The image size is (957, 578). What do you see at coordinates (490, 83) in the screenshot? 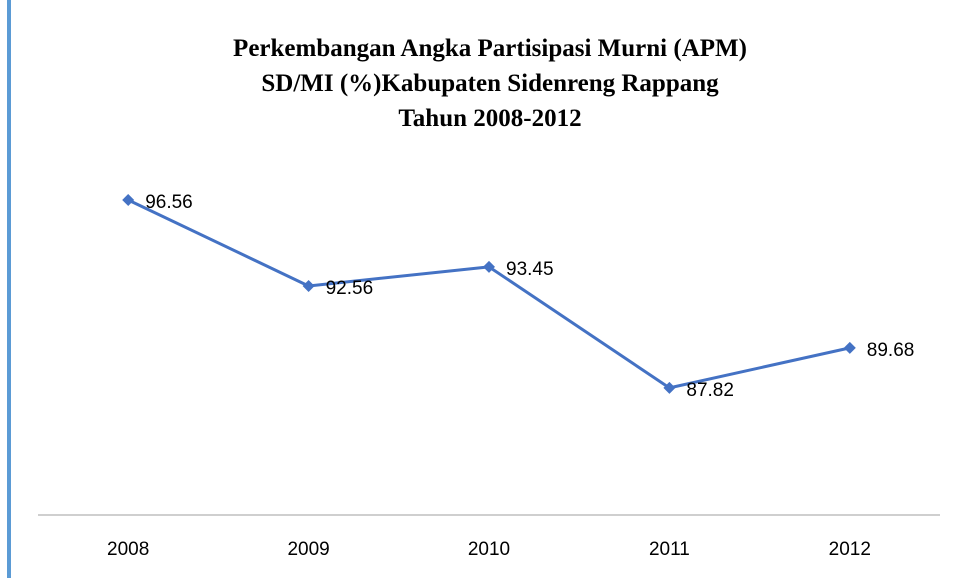
I see `chart-title-line: SD/MI (%)Kabupaten Sidenreng Rappang` at bounding box center [490, 83].